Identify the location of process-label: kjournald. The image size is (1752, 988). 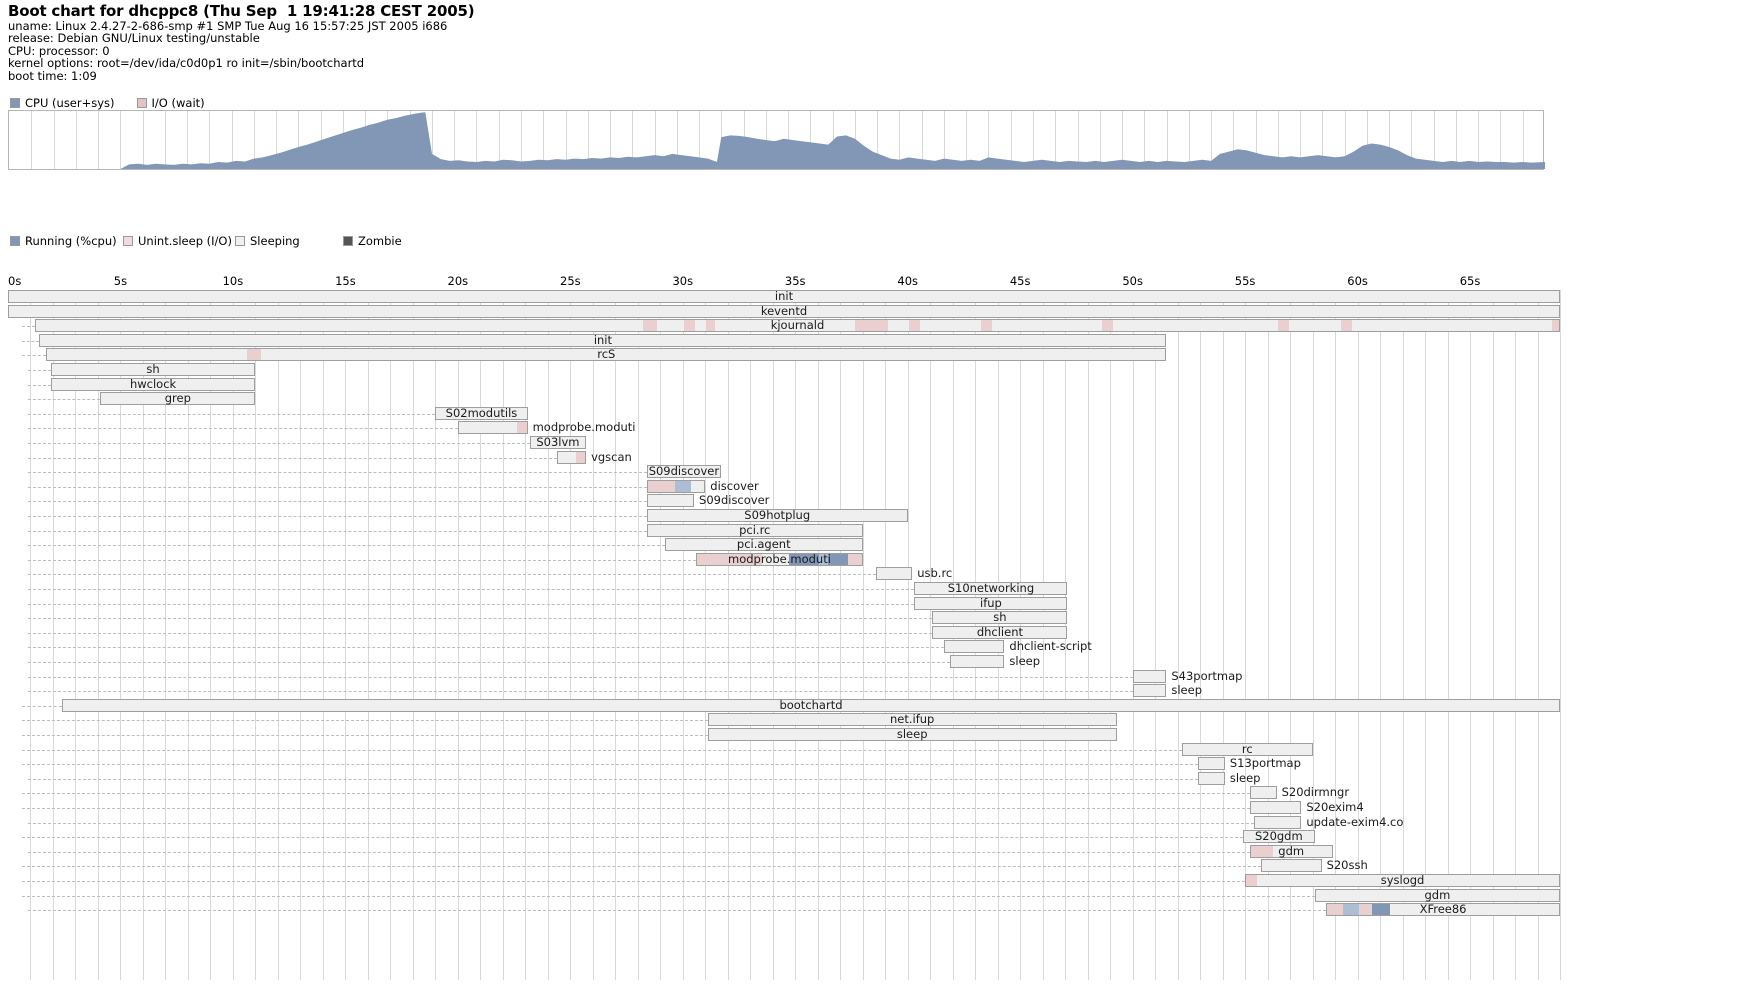
(797, 325).